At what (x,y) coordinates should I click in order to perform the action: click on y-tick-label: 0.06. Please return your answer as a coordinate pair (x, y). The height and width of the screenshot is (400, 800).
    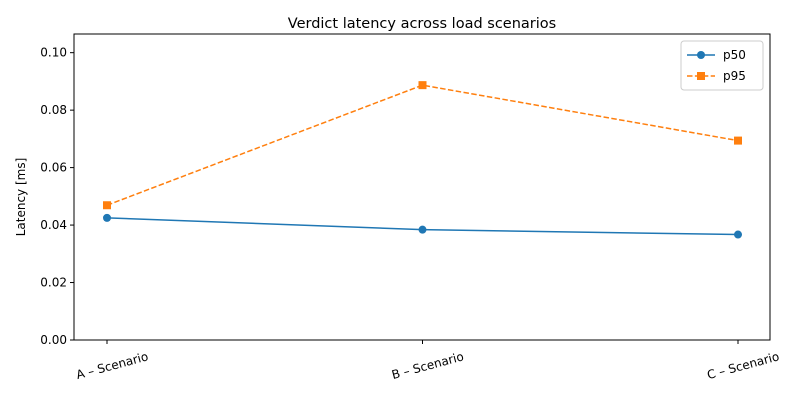
    Looking at the image, I should click on (53, 168).